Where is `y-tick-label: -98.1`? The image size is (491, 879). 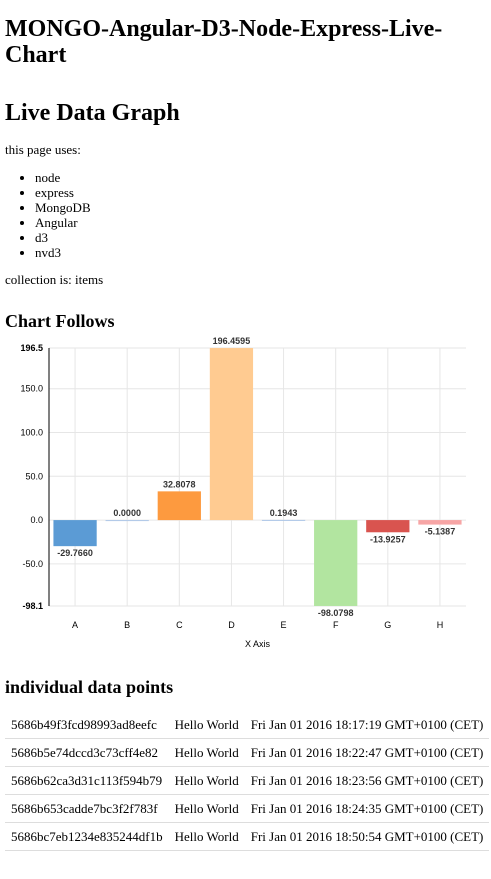 y-tick-label: -98.1 is located at coordinates (32, 606).